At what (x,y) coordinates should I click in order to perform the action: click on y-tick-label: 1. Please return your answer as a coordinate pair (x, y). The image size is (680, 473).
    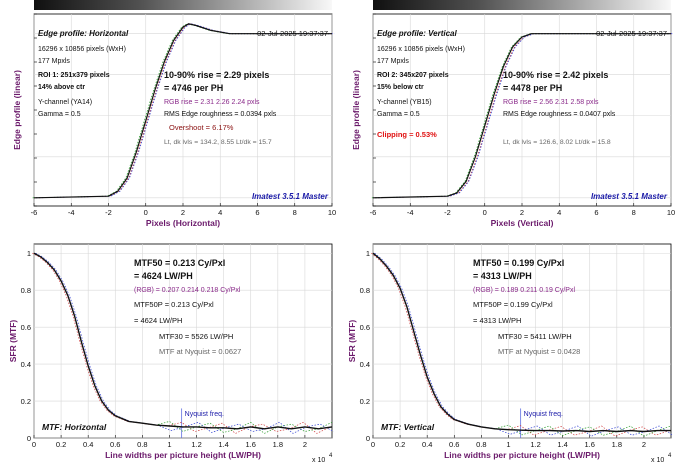
    Looking at the image, I should click on (368, 253).